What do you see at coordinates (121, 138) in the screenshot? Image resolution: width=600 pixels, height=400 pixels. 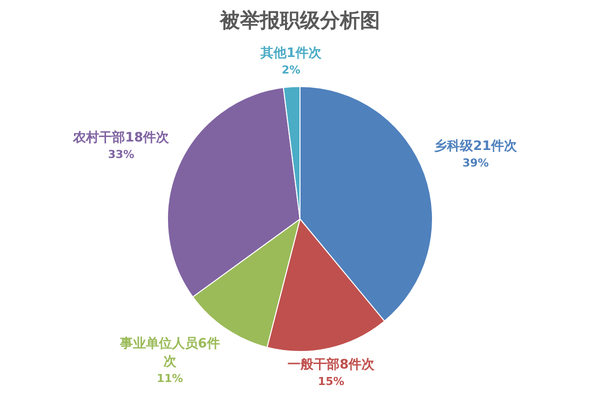 I see `slice-label: 农村干部18件次` at bounding box center [121, 138].